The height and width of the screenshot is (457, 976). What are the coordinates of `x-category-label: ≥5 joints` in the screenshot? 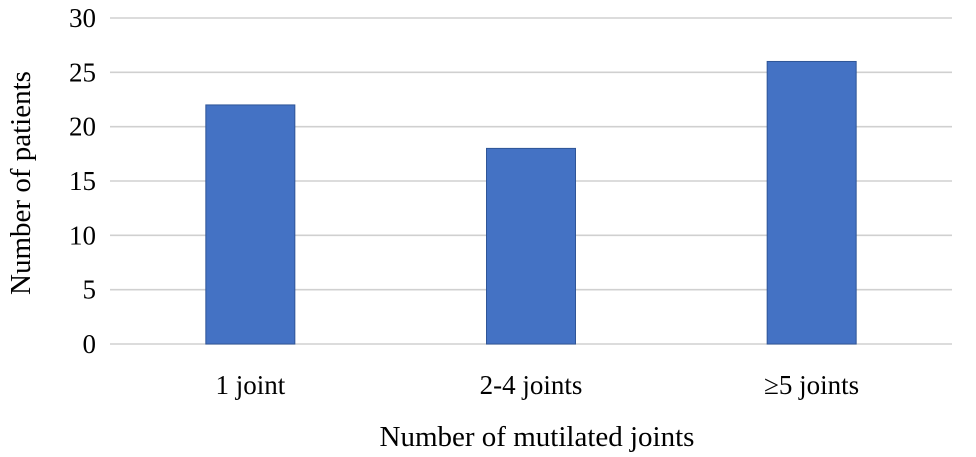 It's located at (811, 385).